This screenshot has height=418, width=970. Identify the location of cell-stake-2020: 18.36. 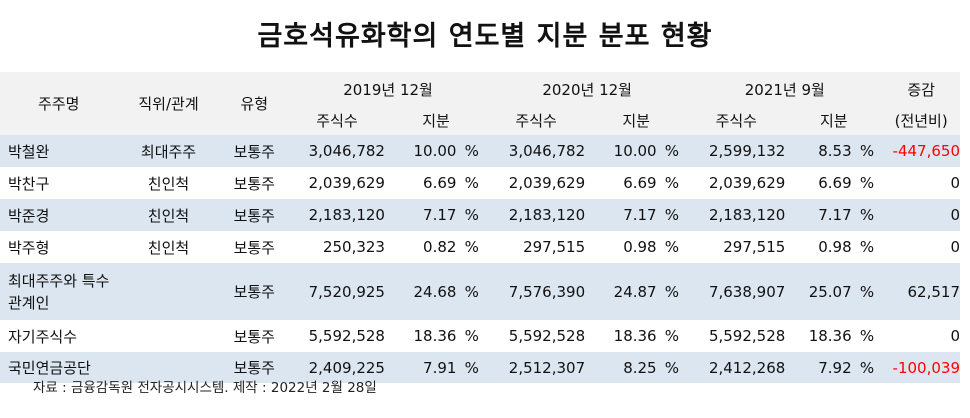
(635, 336).